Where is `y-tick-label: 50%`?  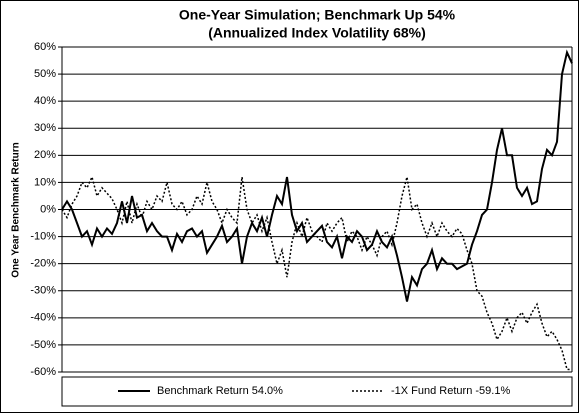 y-tick-label: 50% is located at coordinates (45, 74).